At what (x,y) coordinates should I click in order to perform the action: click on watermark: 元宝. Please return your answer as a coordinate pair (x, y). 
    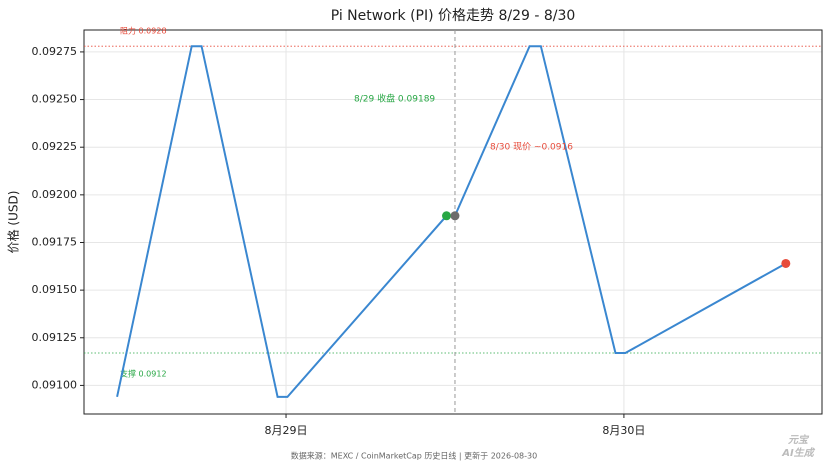
    Looking at the image, I should click on (799, 440).